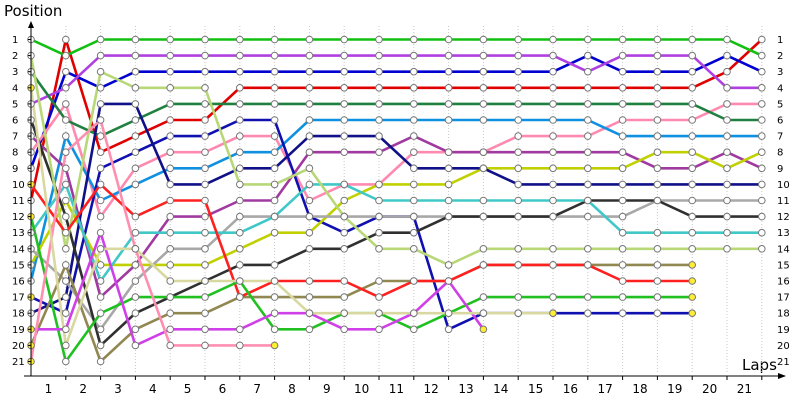  What do you see at coordinates (31, 24) in the screenshot?
I see `y-axis-arrow` at bounding box center [31, 24].